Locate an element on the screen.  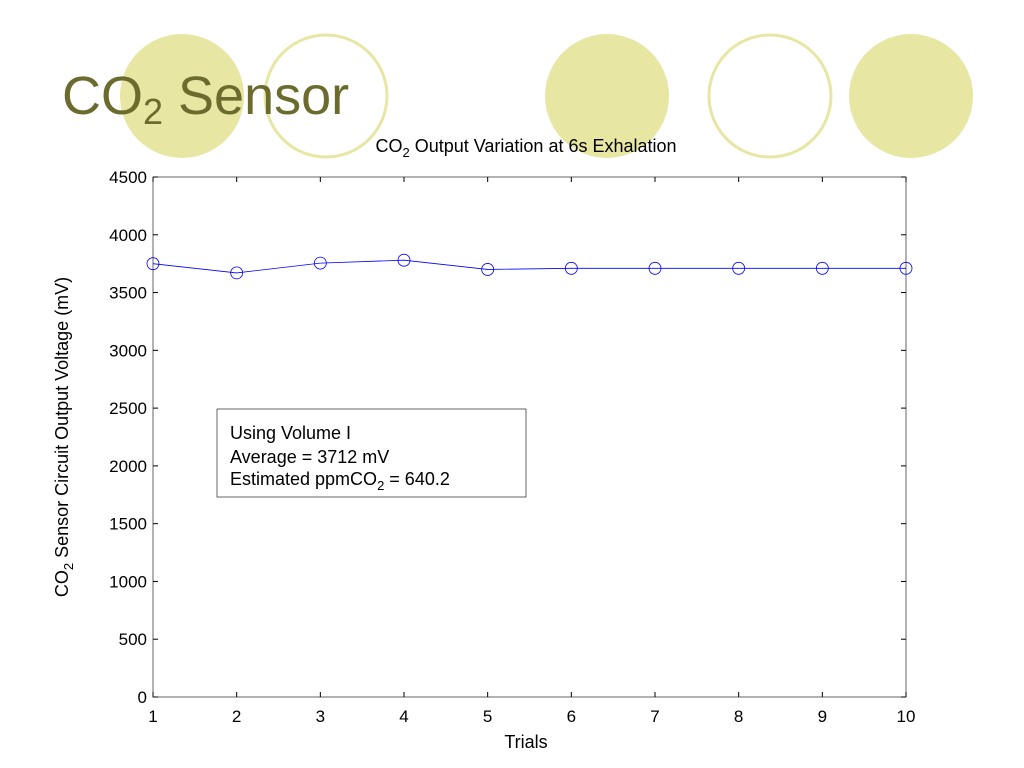
annotation-line-2: Average = 3712 mV is located at coordinates (309, 457).